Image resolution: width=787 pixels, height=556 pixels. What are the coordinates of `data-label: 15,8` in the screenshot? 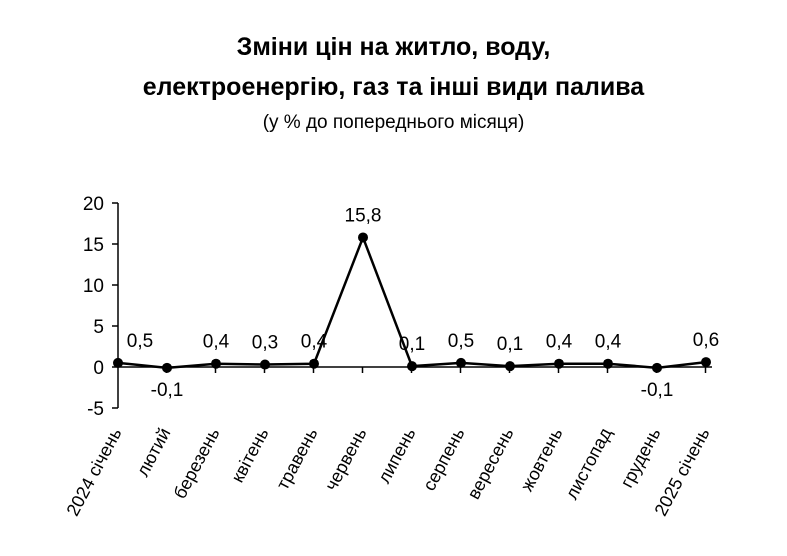 It's located at (363, 215).